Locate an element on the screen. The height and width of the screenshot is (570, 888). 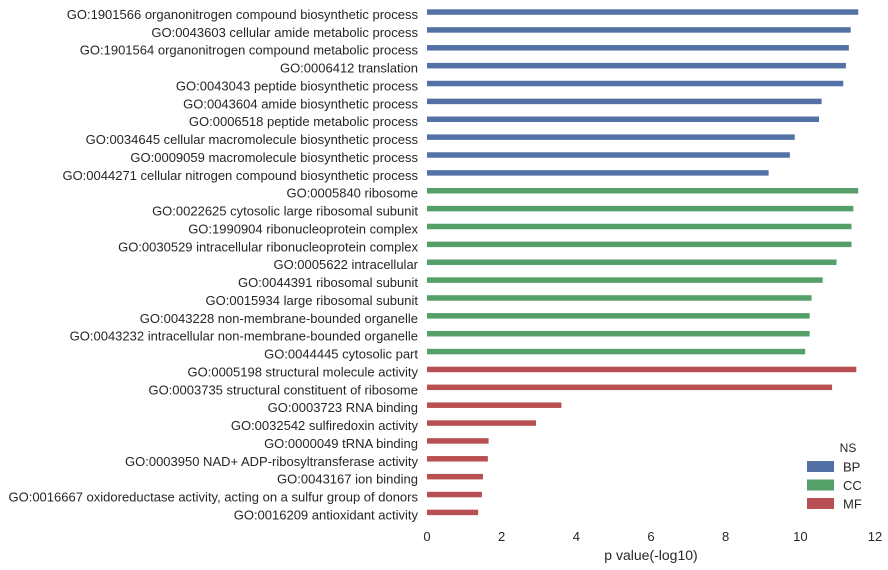
x-tick-label: 10 is located at coordinates (800, 536).